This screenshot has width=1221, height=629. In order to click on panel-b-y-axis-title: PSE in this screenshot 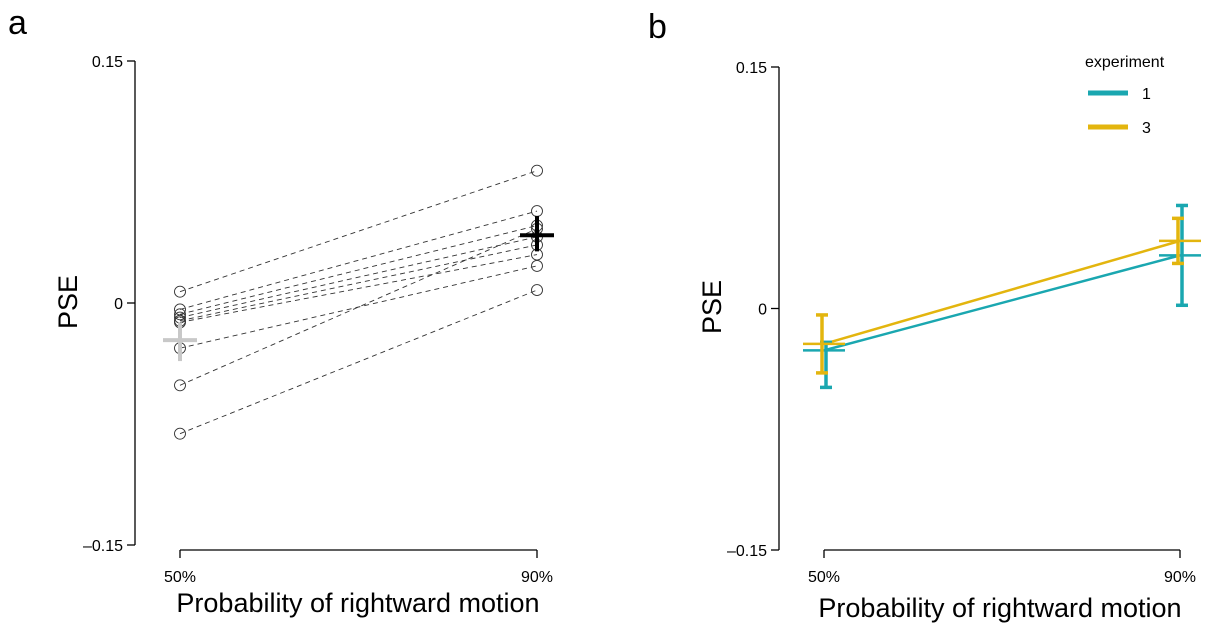, I will do `click(712, 307)`.